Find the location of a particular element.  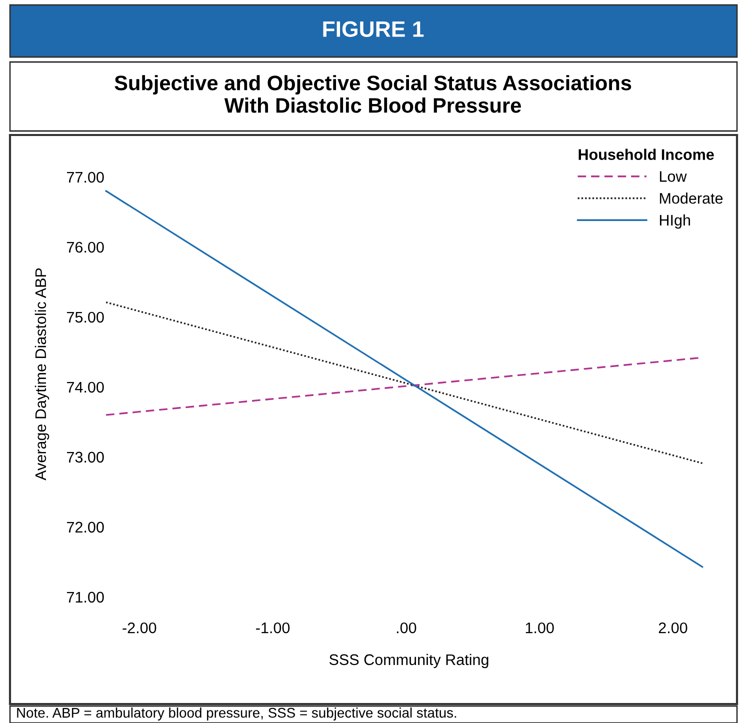

y-tick-label: 72.00 is located at coordinates (85, 527).